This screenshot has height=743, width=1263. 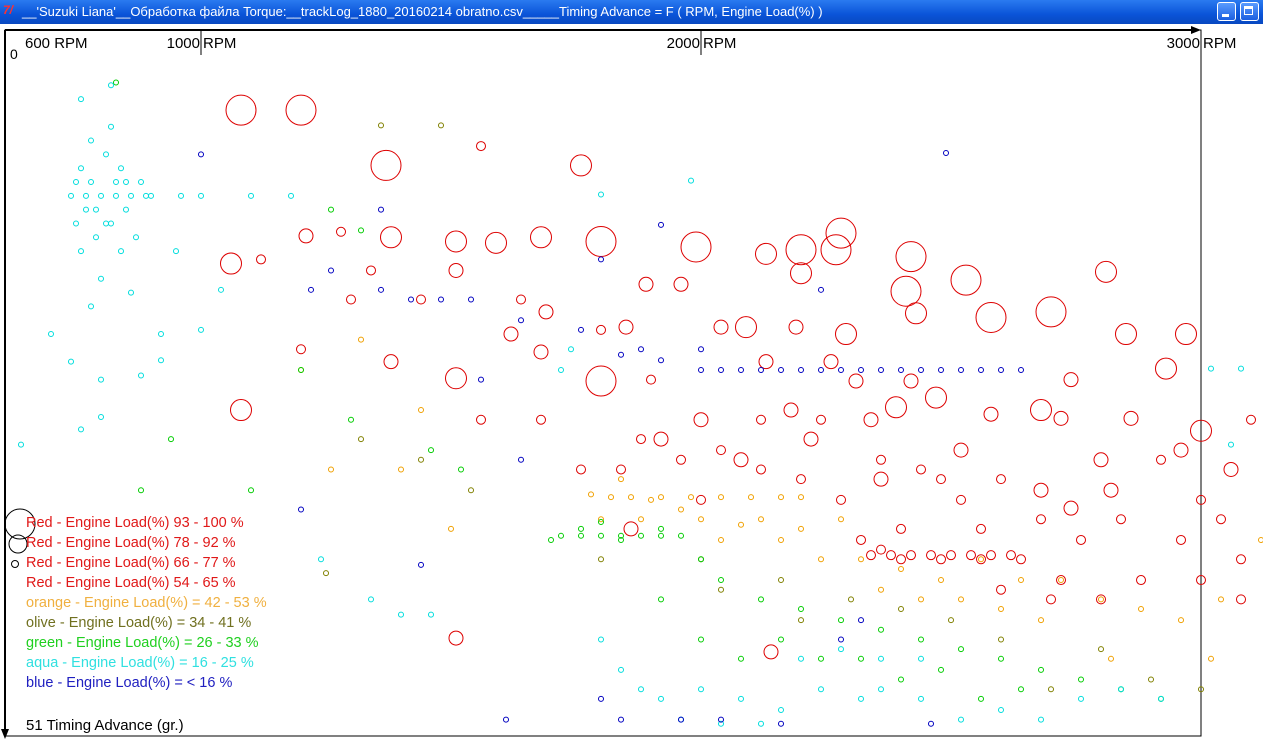 What do you see at coordinates (105, 725) in the screenshot?
I see `y-axis-label: 51 Timing Advance (gr.)` at bounding box center [105, 725].